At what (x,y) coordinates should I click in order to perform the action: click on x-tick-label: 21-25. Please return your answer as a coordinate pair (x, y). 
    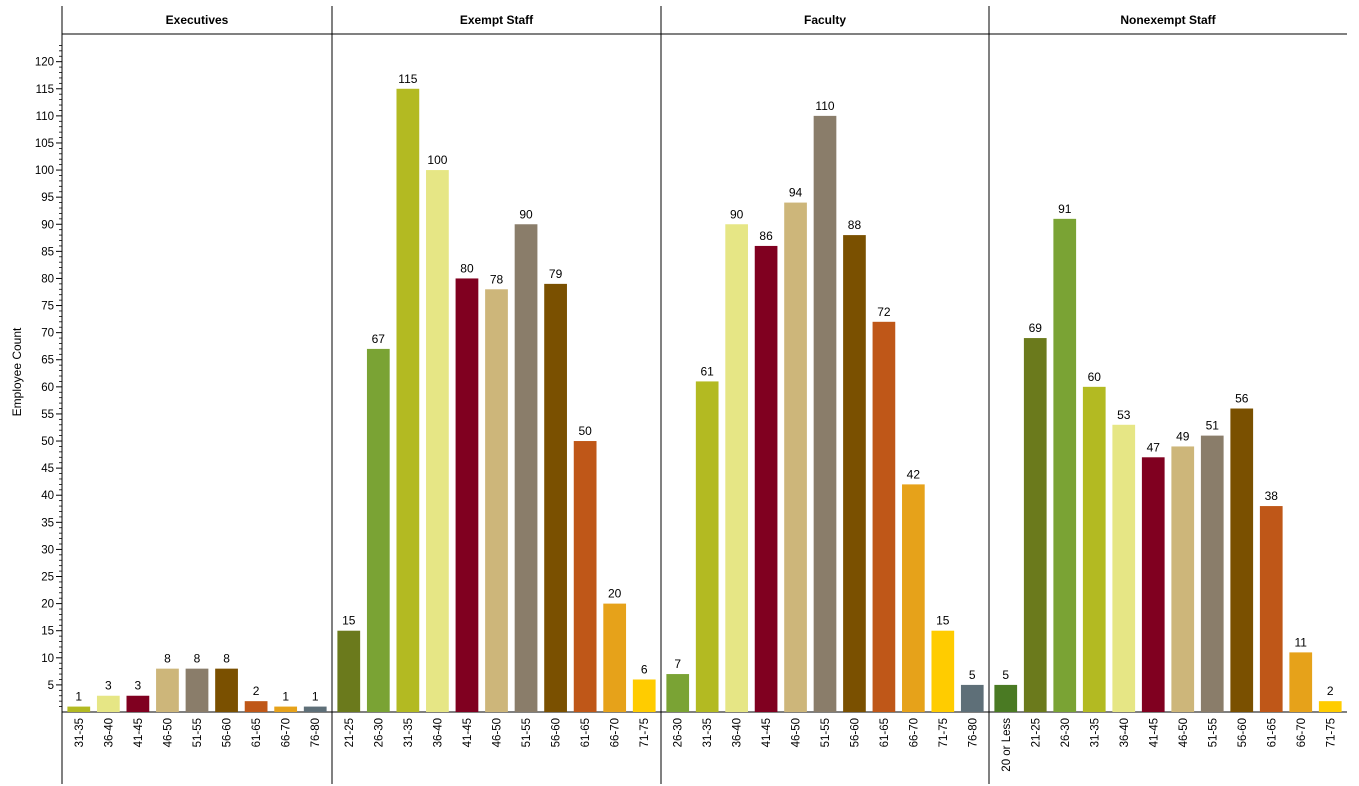
    Looking at the image, I should click on (1036, 732).